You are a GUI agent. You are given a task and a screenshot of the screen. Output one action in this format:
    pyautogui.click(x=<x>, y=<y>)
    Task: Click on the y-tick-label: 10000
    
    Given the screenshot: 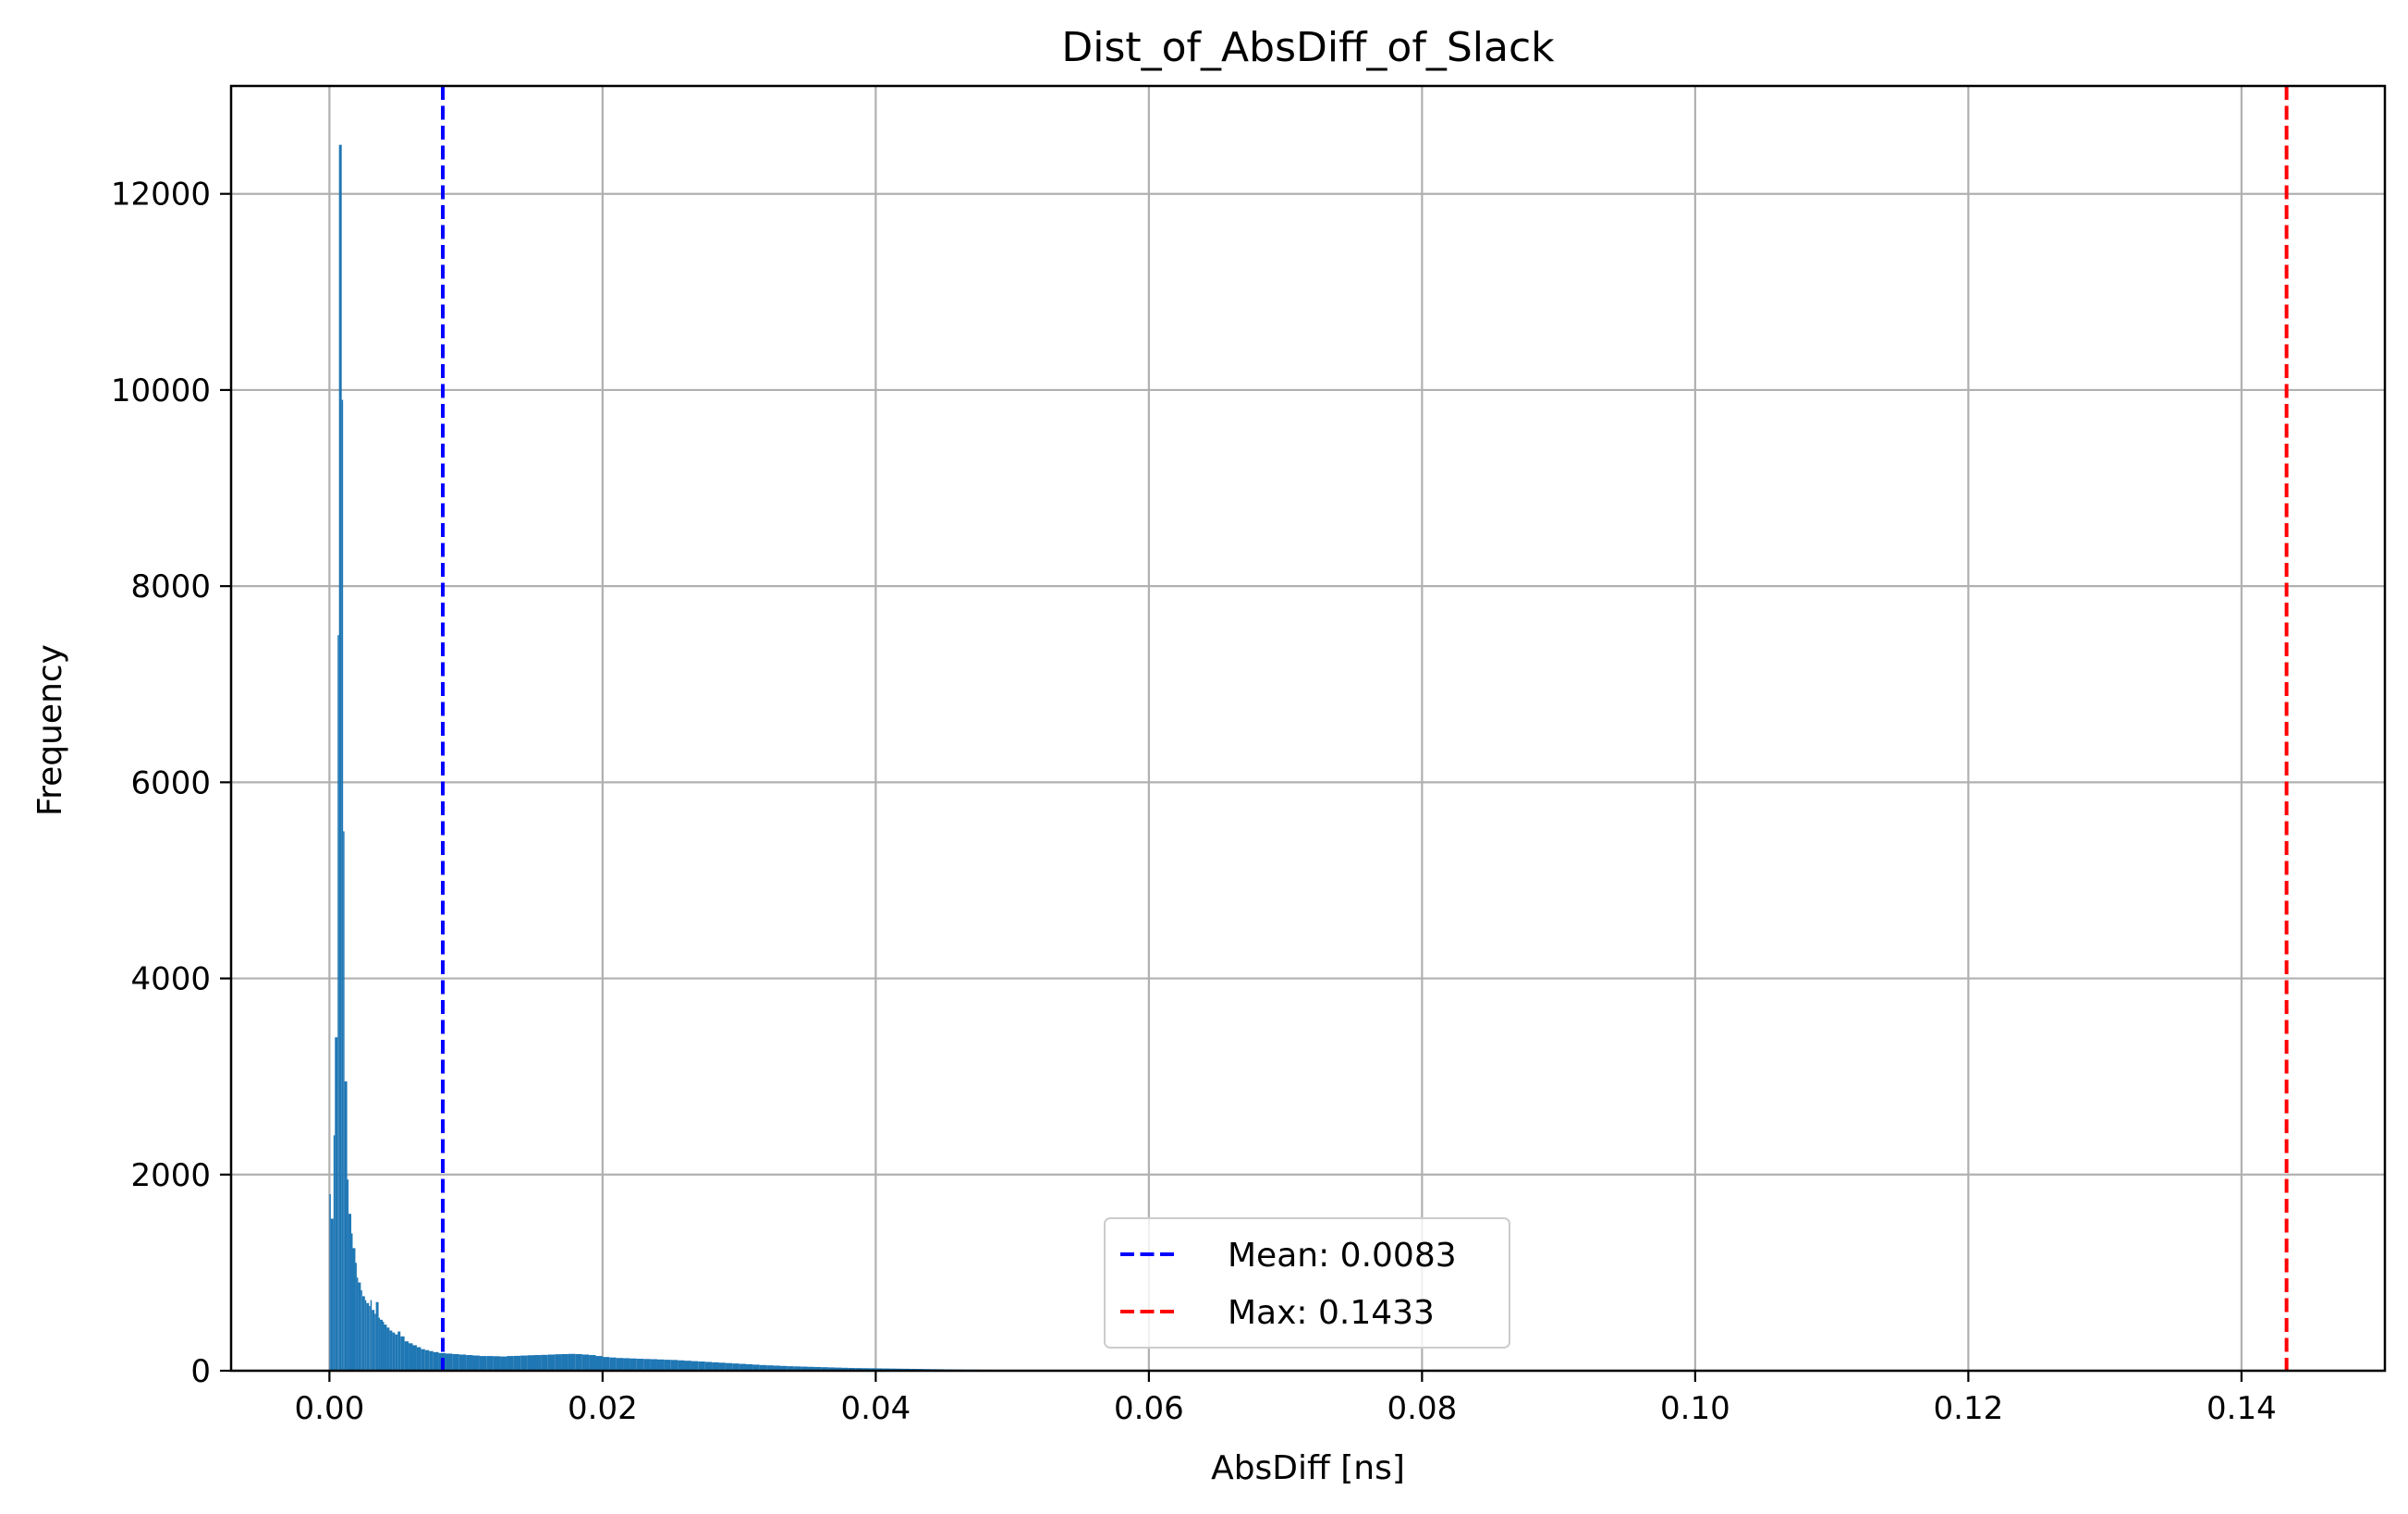 What is the action you would take?
    pyautogui.click(x=161, y=391)
    